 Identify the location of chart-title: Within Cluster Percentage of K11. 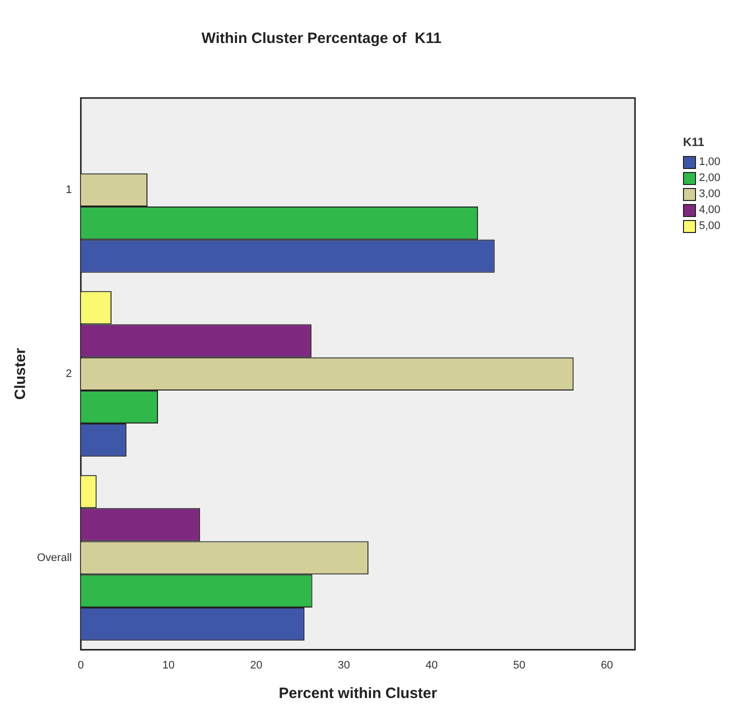
(322, 39).